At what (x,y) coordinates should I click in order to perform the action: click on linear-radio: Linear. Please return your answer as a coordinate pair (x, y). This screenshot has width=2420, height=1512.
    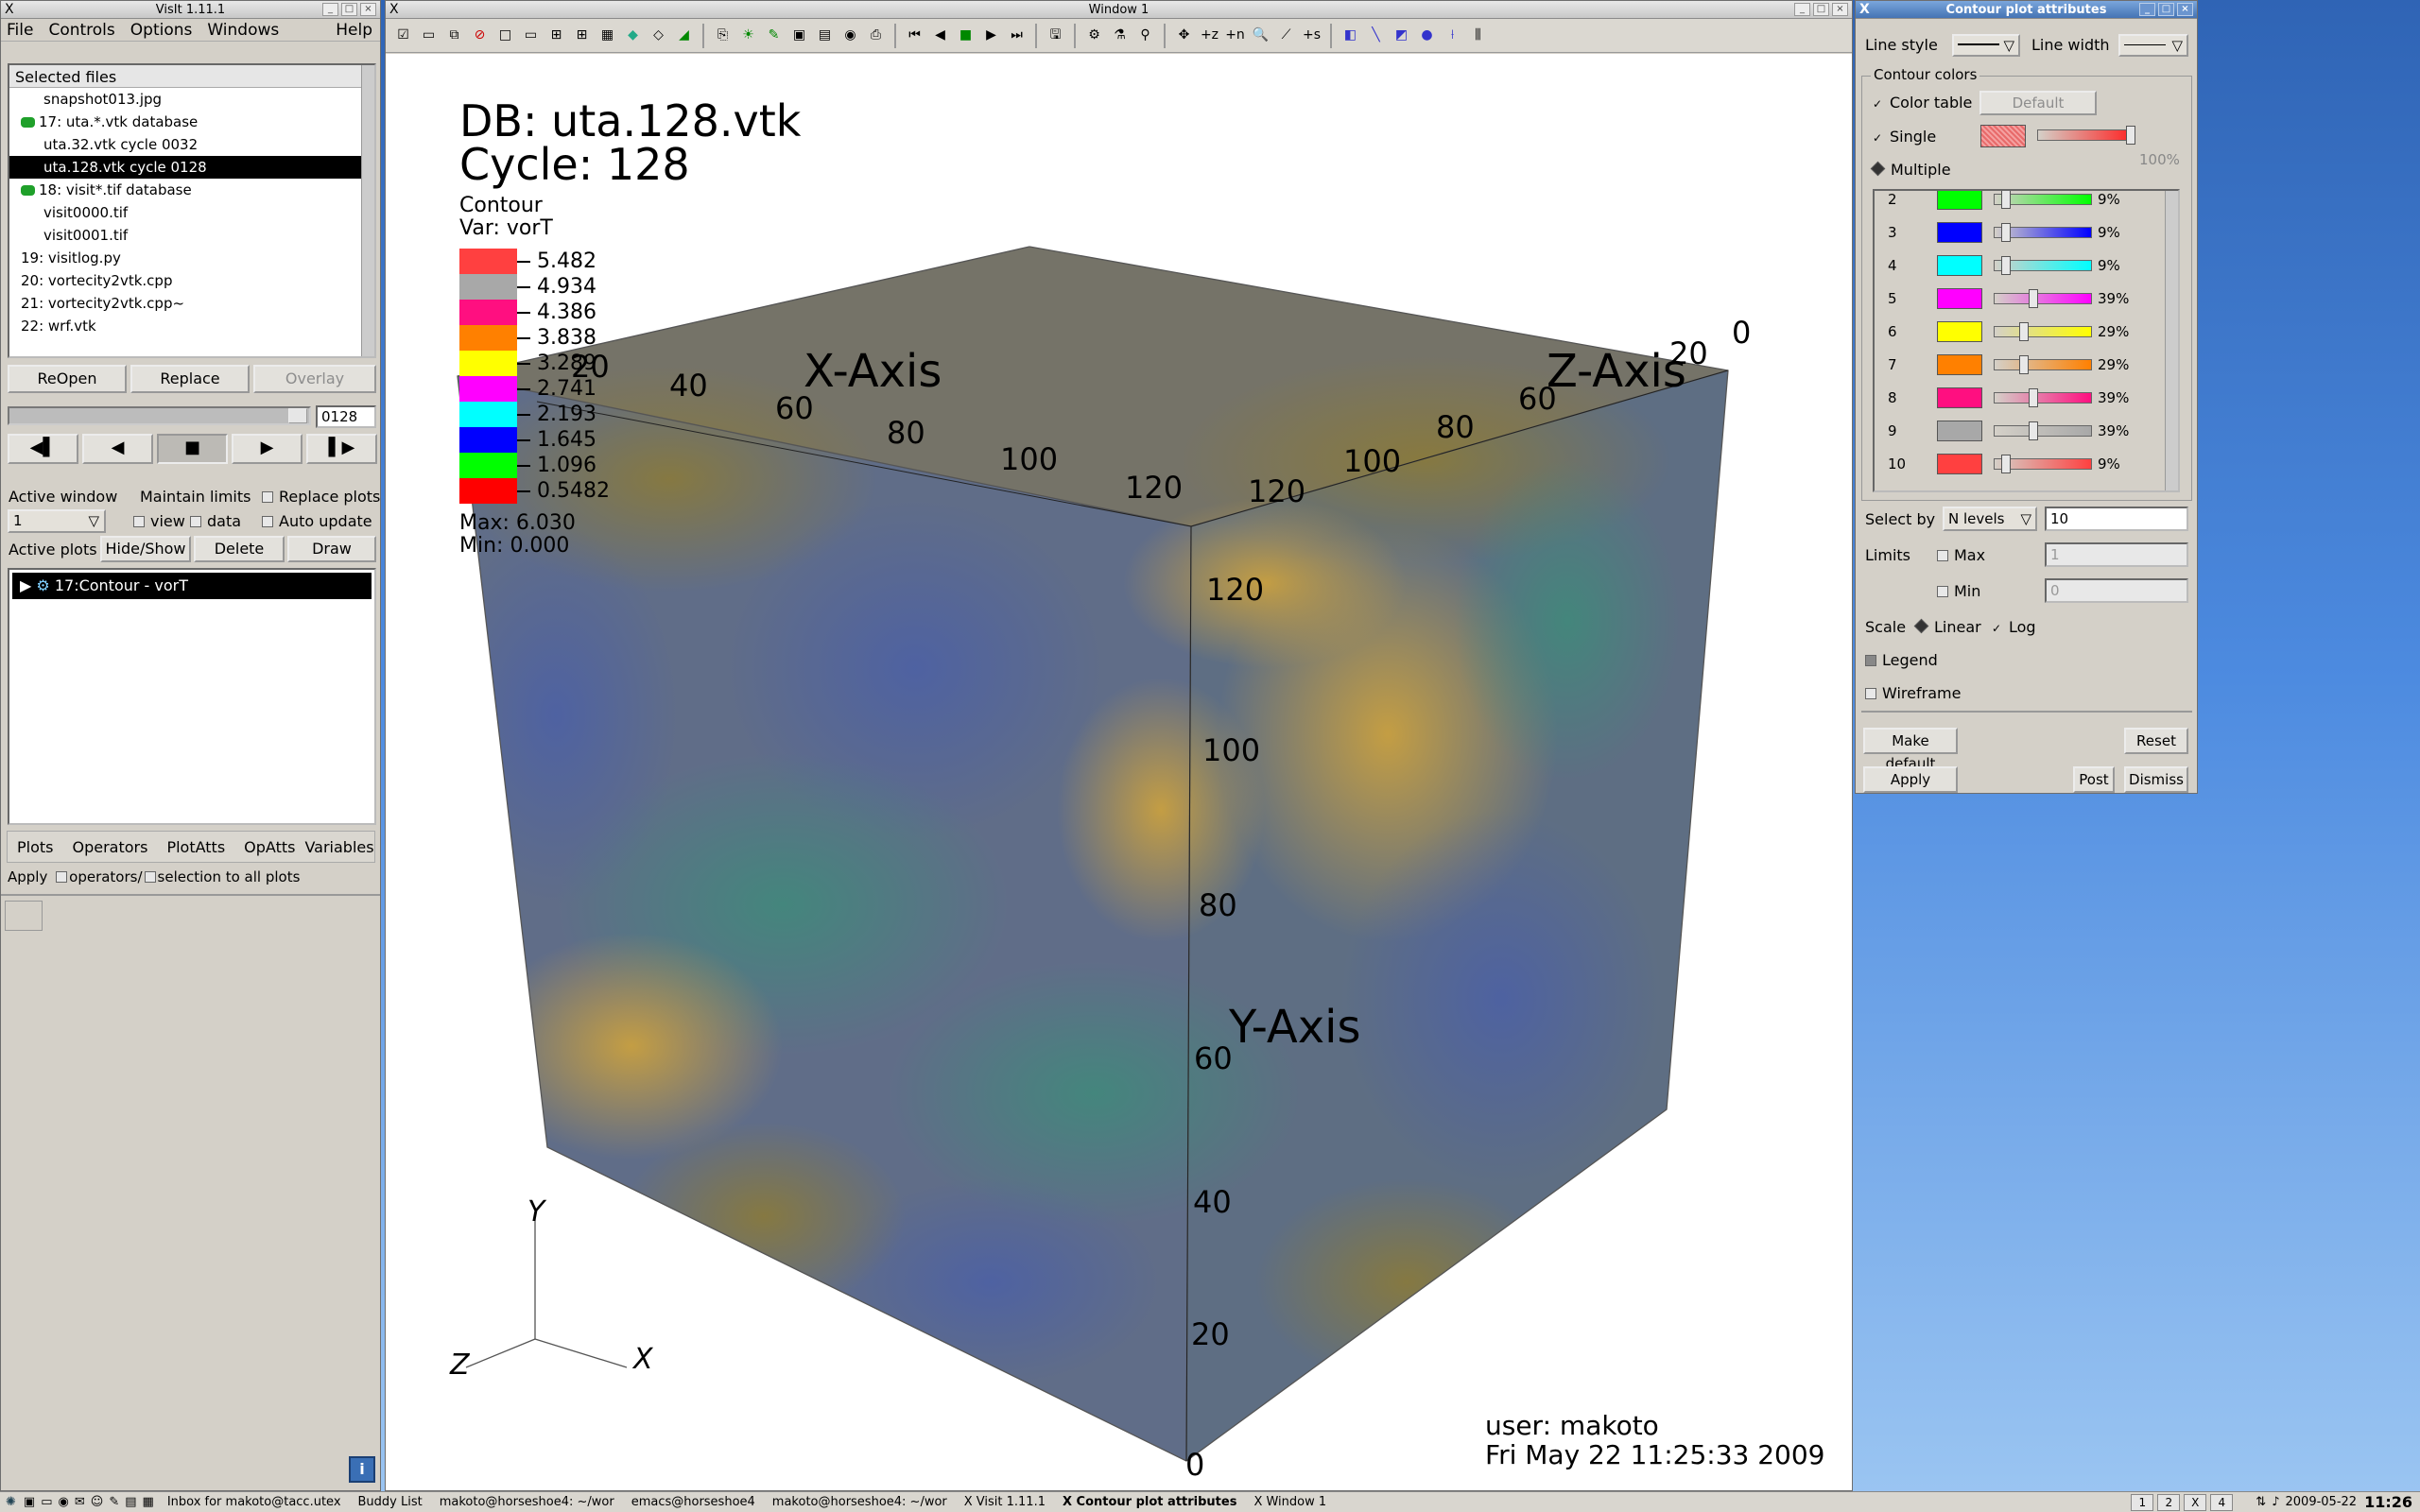
    Looking at the image, I should click on (1947, 627).